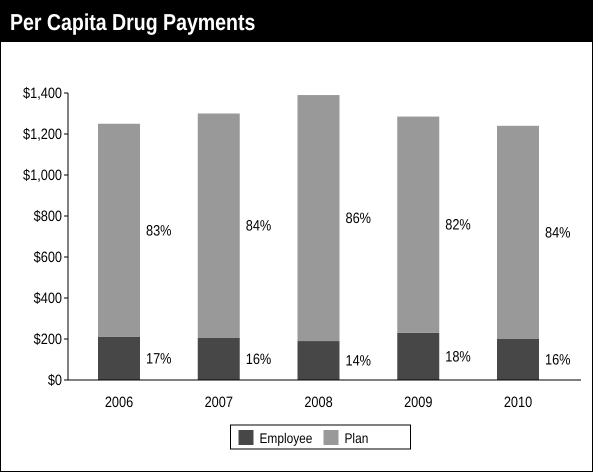 This screenshot has width=593, height=472. What do you see at coordinates (42, 93) in the screenshot?
I see `y-tick-label: $1,400` at bounding box center [42, 93].